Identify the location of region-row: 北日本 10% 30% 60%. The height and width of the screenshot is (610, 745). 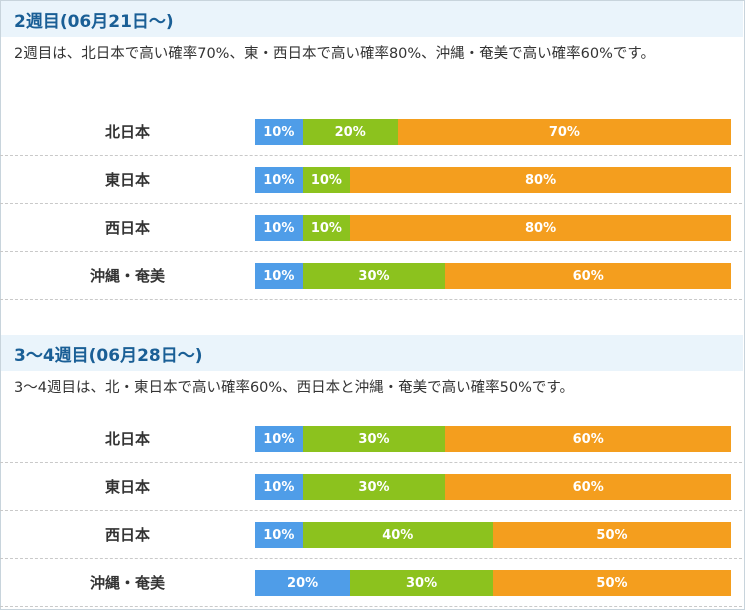
(371, 439).